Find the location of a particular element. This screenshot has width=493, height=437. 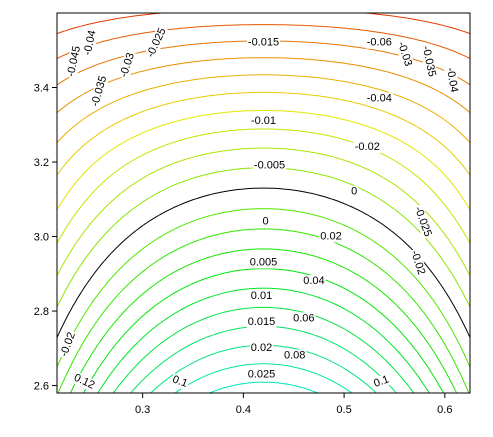

contour-label-text: 0.04 is located at coordinates (313, 281).